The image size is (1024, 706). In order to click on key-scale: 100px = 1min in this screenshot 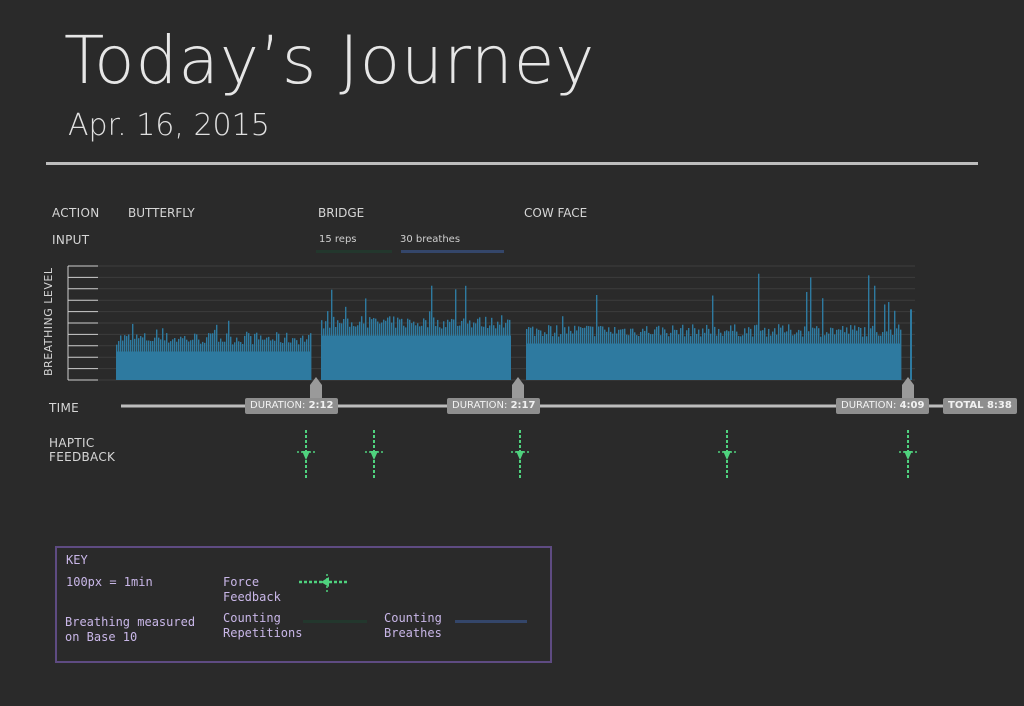, I will do `click(109, 582)`.